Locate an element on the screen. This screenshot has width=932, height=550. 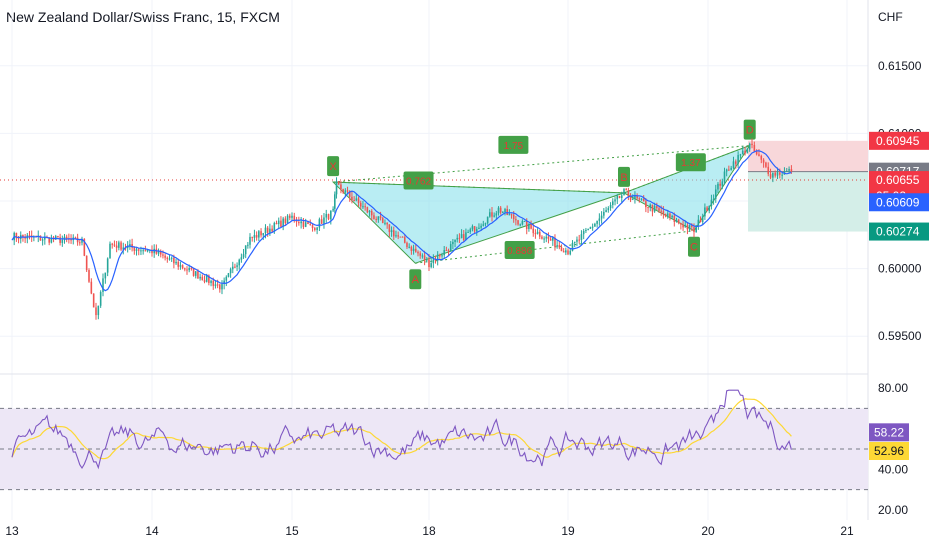
time-tick-label: 14 is located at coordinates (152, 531).